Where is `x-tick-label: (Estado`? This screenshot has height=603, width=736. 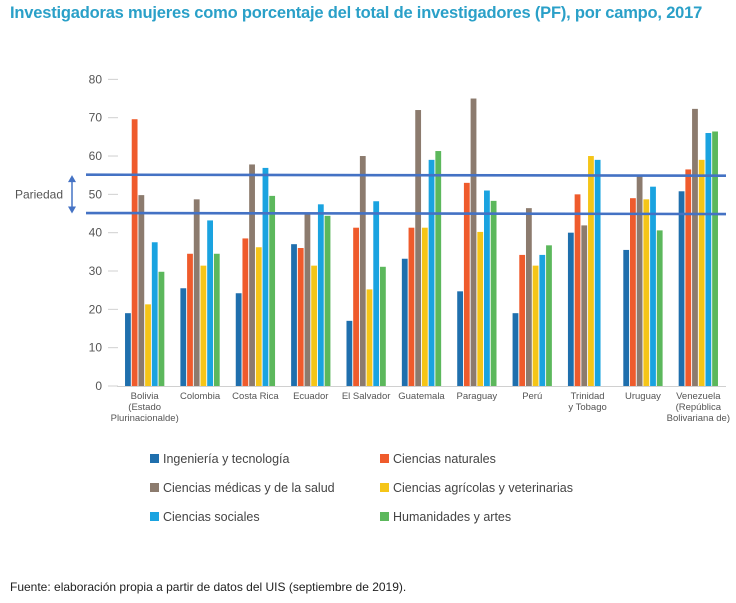 x-tick-label: (Estado is located at coordinates (144, 407).